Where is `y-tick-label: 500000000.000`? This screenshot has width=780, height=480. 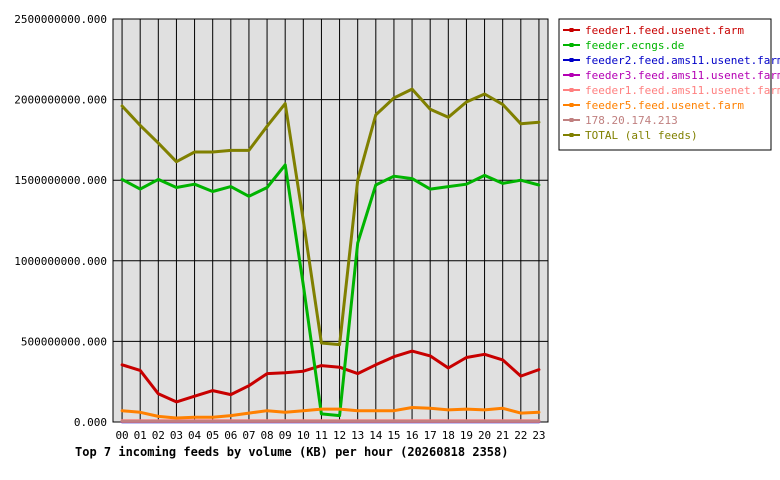
y-tick-label: 500000000.000 is located at coordinates (64, 341).